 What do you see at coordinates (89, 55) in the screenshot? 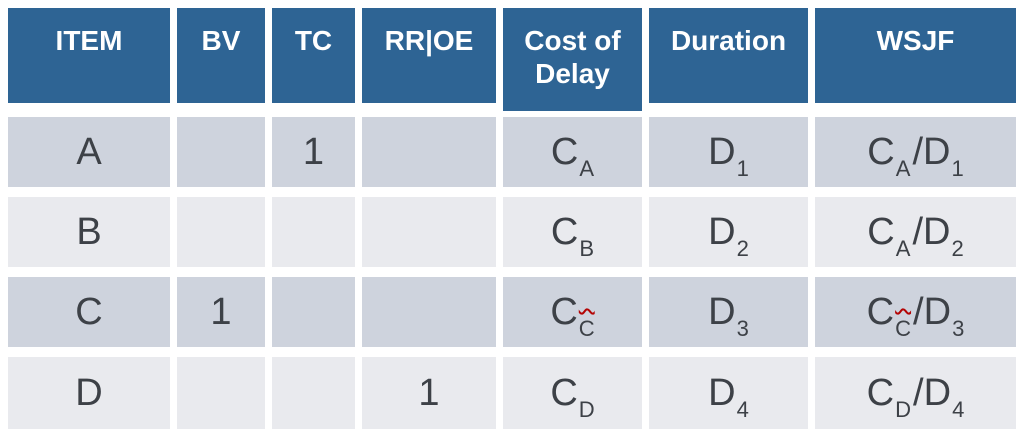
I see `header-item: ITEM` at bounding box center [89, 55].